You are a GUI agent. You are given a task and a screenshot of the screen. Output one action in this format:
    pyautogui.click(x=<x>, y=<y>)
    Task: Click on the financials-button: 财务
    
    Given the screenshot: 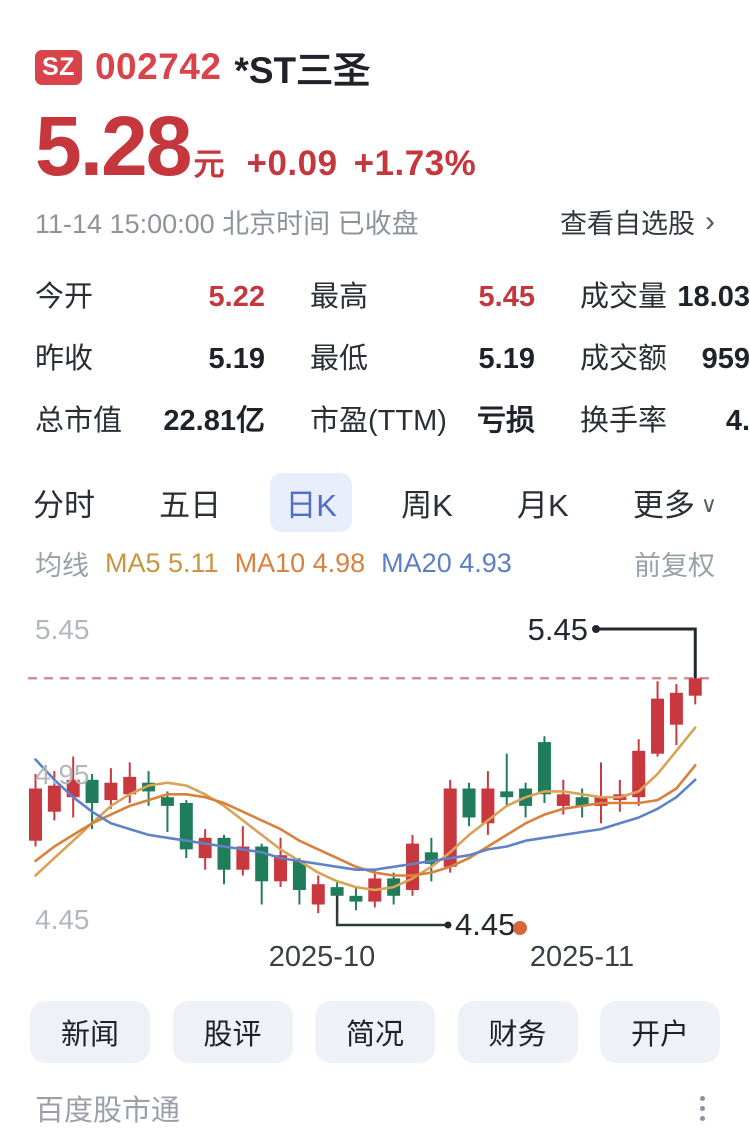 What is the action you would take?
    pyautogui.click(x=517, y=1032)
    